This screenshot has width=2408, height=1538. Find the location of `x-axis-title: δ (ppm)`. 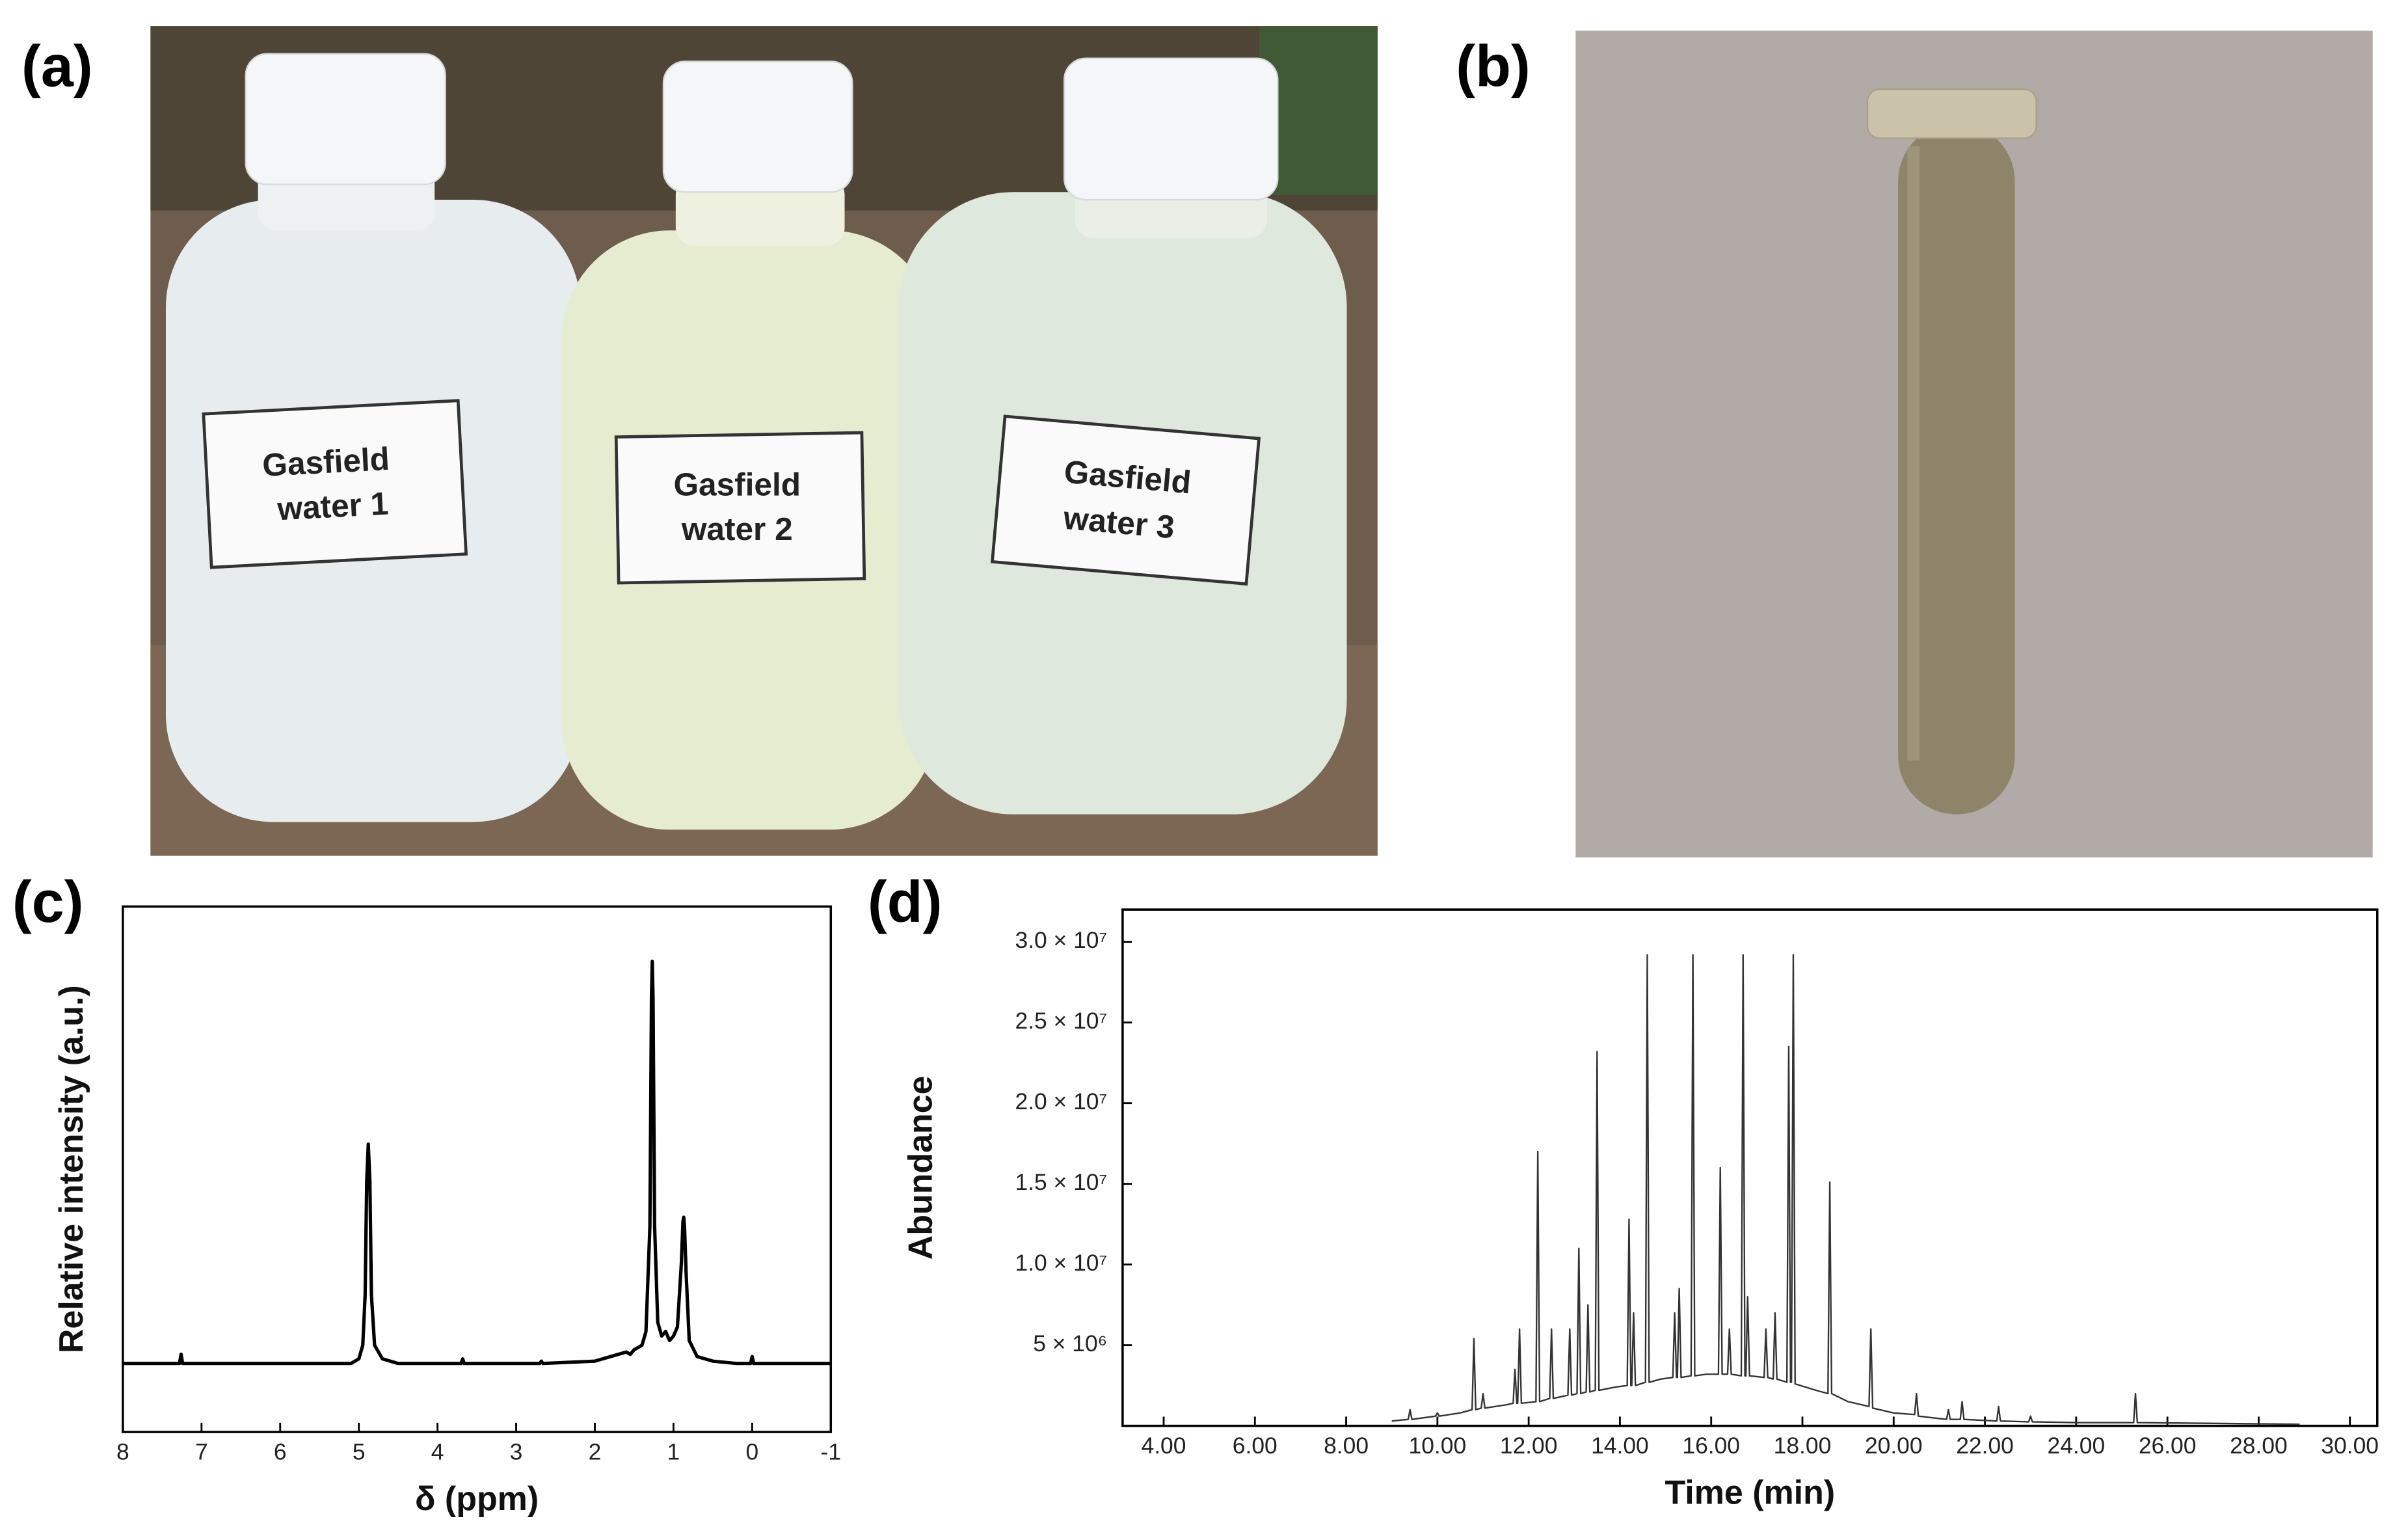

x-axis-title: δ (ppm) is located at coordinates (477, 1499).